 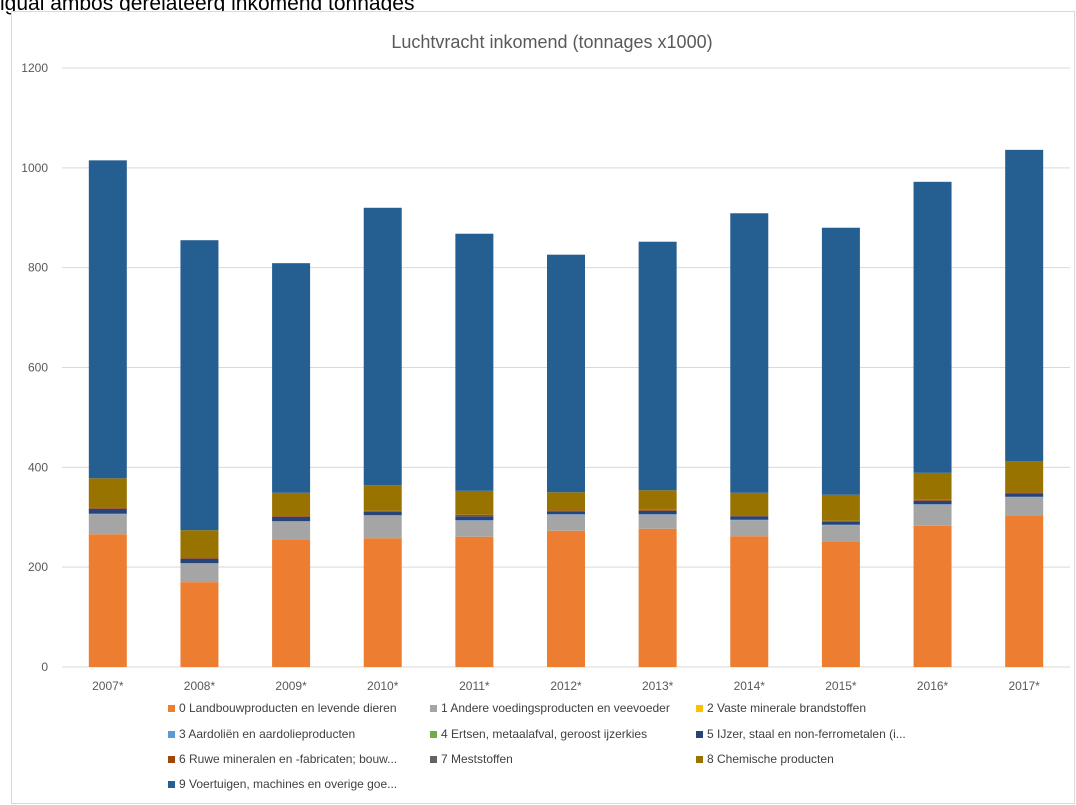 I want to click on bar-segment-2008-s5, so click(x=199, y=561).